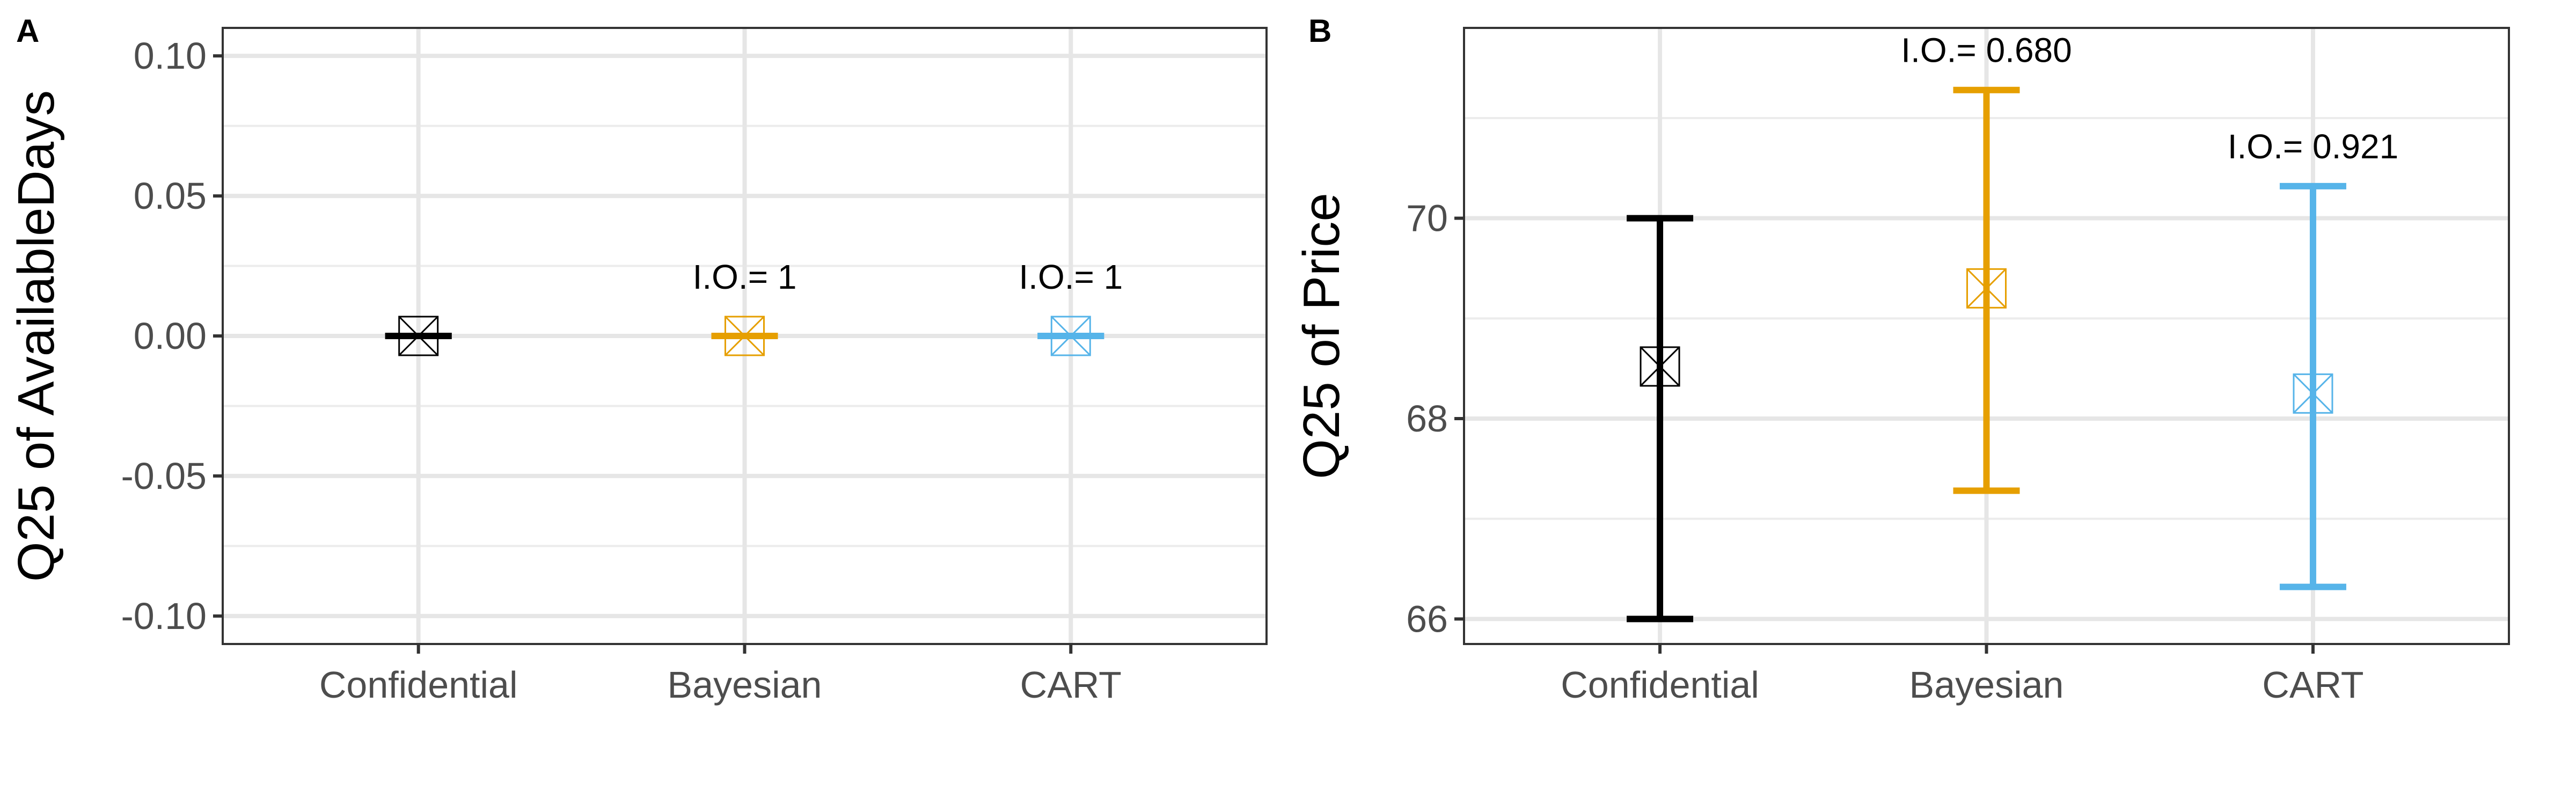 Image resolution: width=2576 pixels, height=805 pixels. I want to click on io-label: I.O.= 0.680, so click(1986, 50).